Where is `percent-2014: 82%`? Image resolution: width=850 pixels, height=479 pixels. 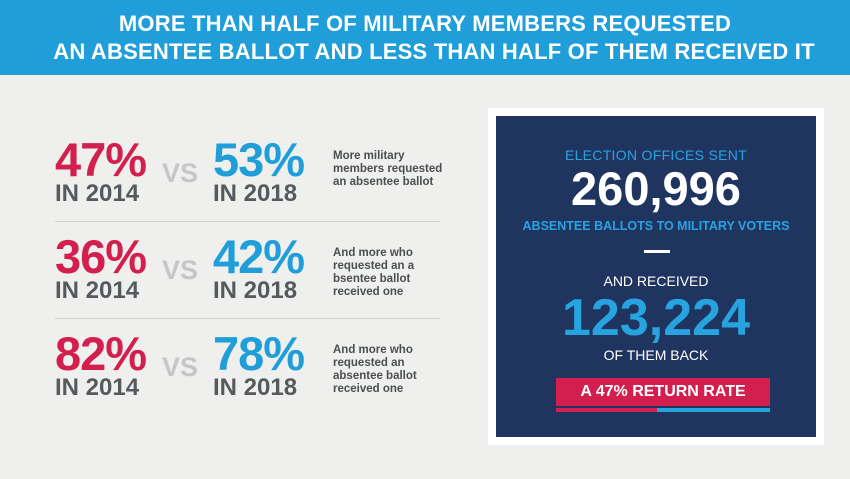
percent-2014: 82% is located at coordinates (101, 353).